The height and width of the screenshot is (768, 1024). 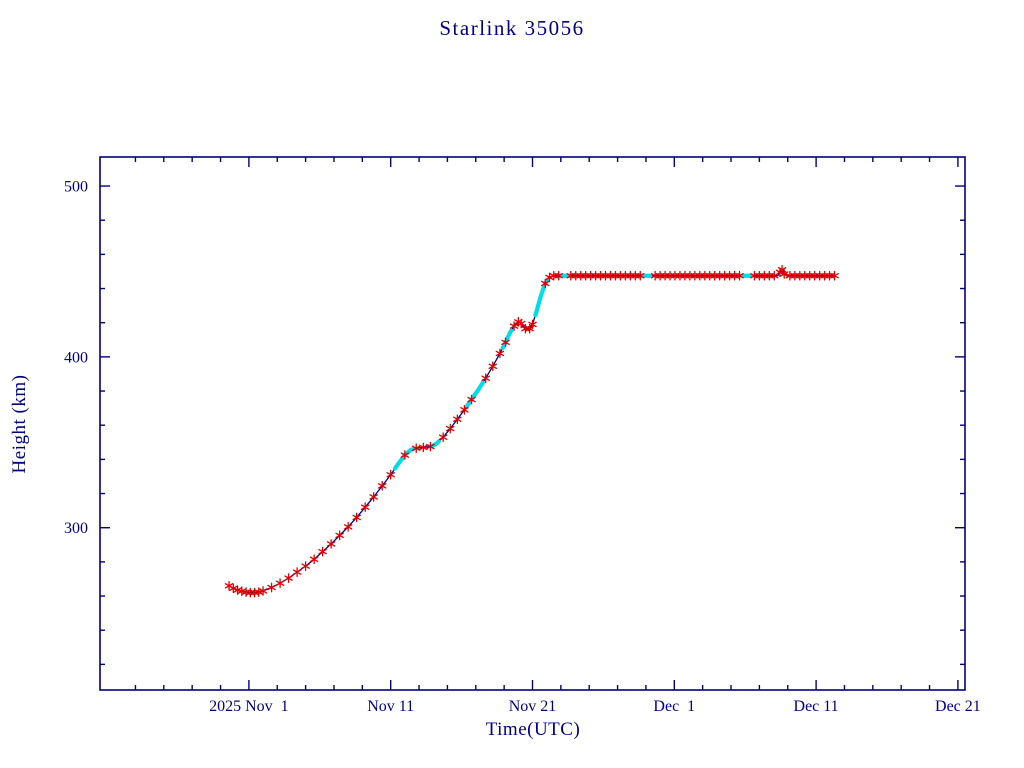 I want to click on x-tick-label: 2025 Nov 1, so click(x=249, y=706).